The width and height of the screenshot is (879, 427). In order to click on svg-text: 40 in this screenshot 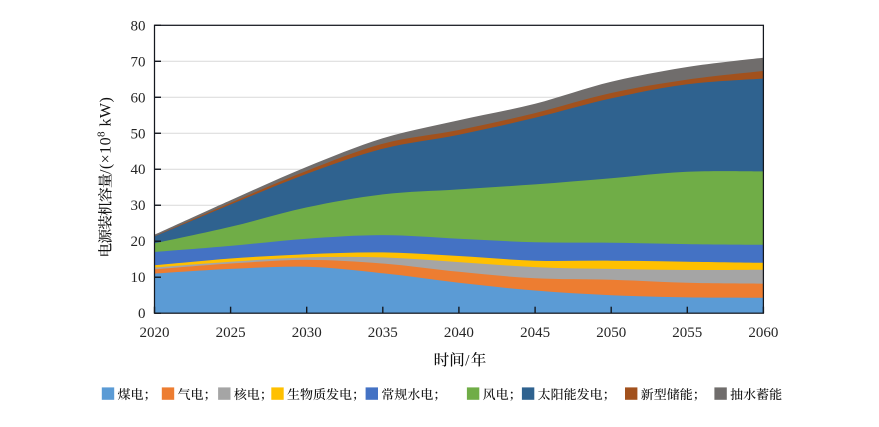, I will do `click(138, 170)`.